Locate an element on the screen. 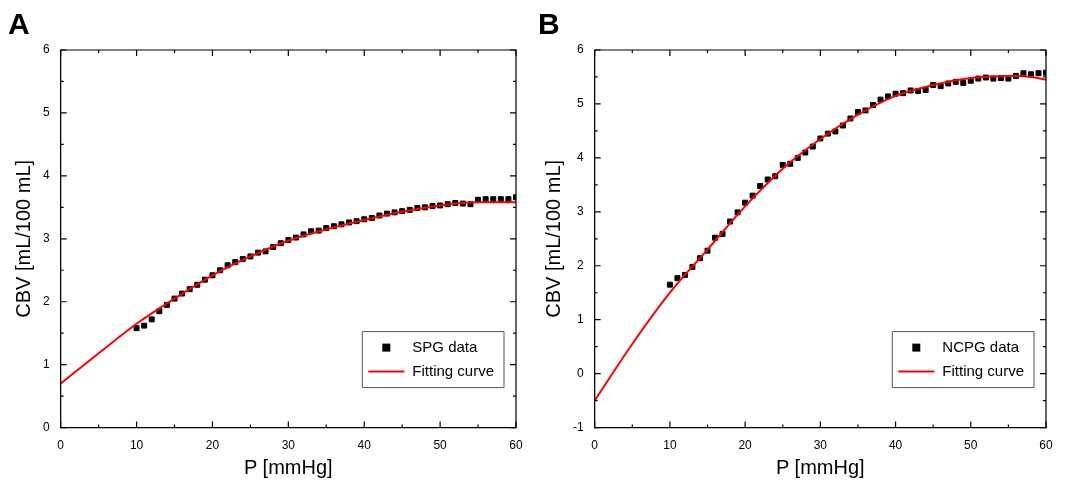 This screenshot has width=1067, height=490. legend-label: NCPG data is located at coordinates (981, 346).